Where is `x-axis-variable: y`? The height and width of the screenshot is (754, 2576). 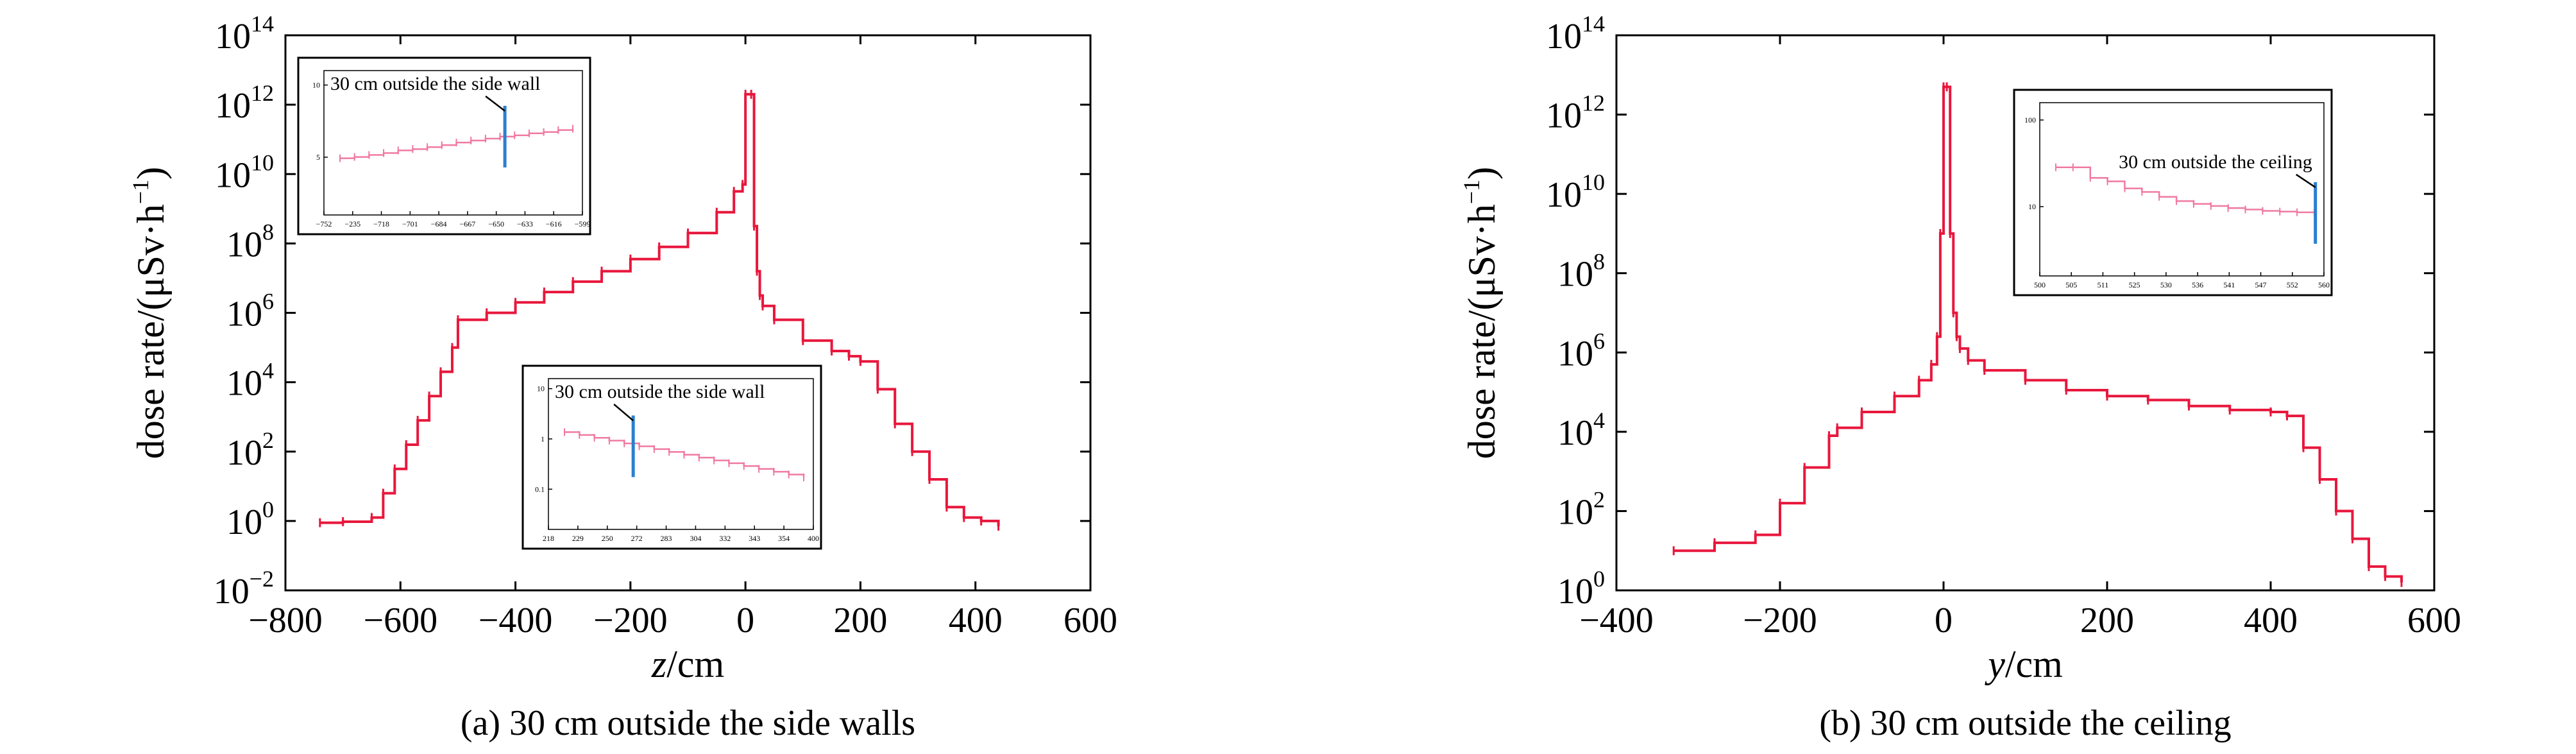
x-axis-variable: y is located at coordinates (1994, 664).